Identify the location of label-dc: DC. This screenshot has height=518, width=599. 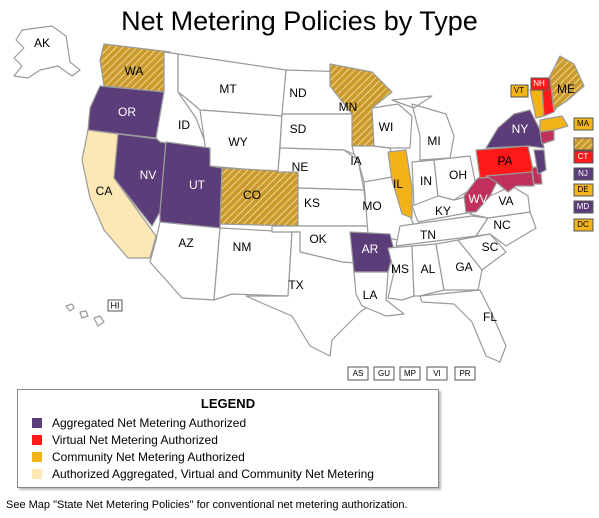
(583, 224).